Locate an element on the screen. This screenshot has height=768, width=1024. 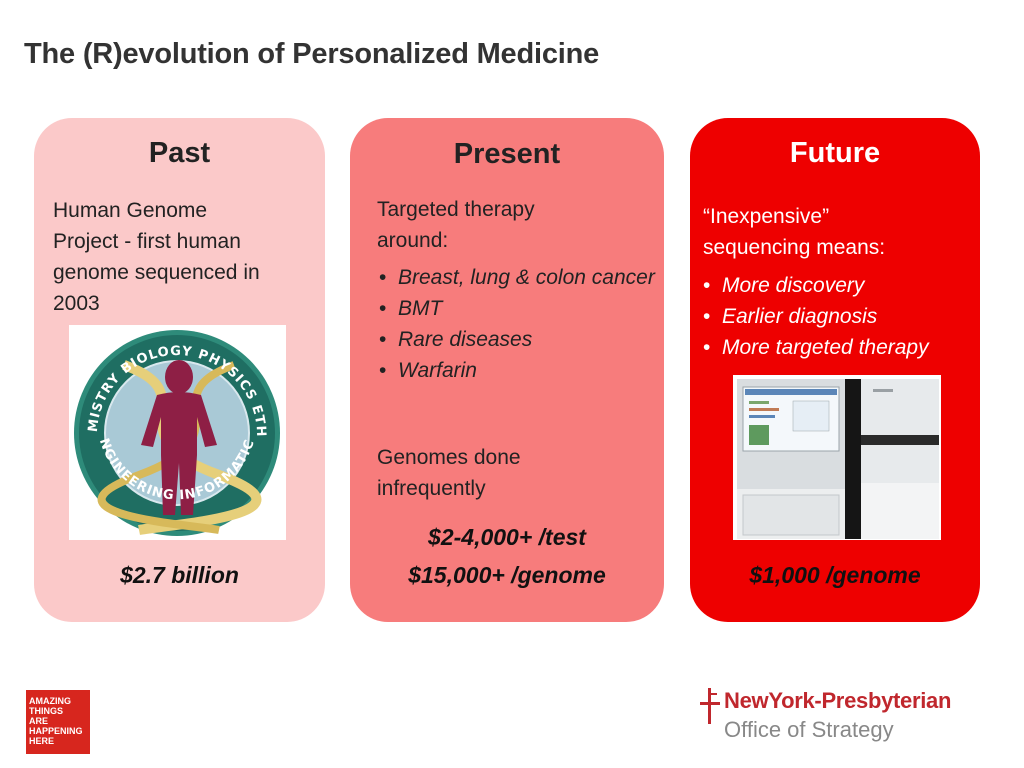
past-line: 2003 is located at coordinates (76, 303).